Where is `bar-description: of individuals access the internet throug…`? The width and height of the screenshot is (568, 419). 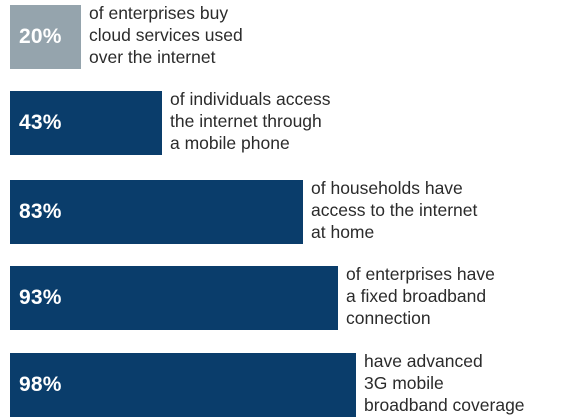
bar-description: of individuals access the internet throug… is located at coordinates (250, 121).